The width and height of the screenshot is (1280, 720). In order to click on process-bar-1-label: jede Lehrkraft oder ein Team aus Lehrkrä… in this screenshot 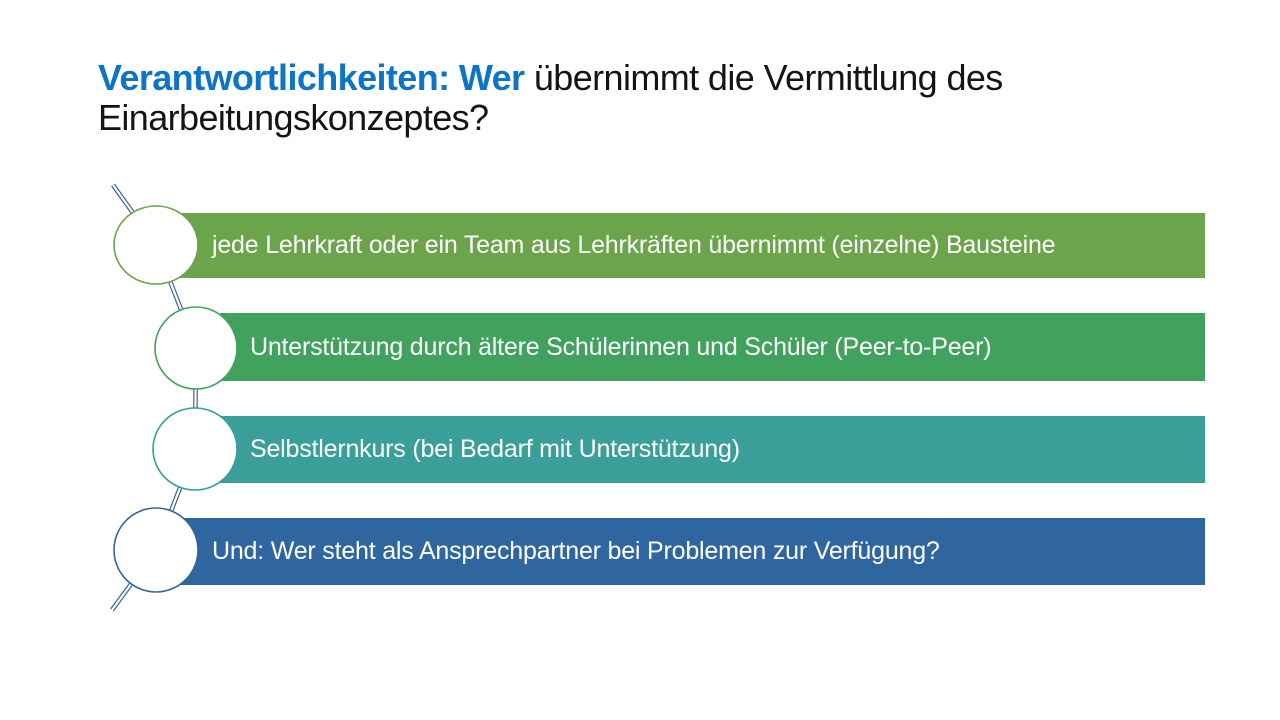, I will do `click(634, 245)`.